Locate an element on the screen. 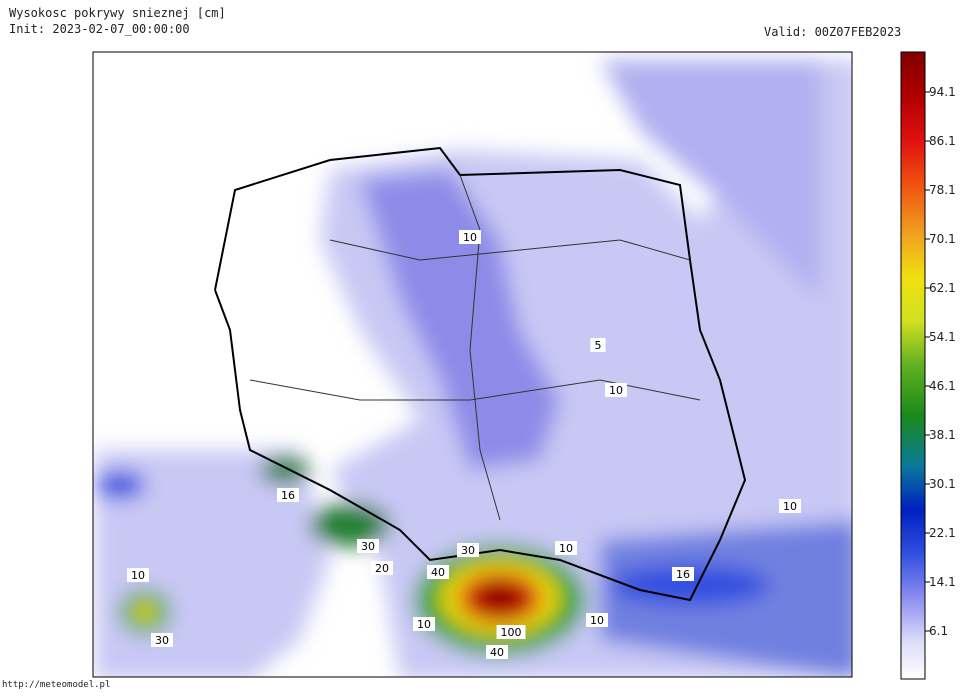 This screenshot has width=971, height=697. contour-label: 20 is located at coordinates (382, 568).